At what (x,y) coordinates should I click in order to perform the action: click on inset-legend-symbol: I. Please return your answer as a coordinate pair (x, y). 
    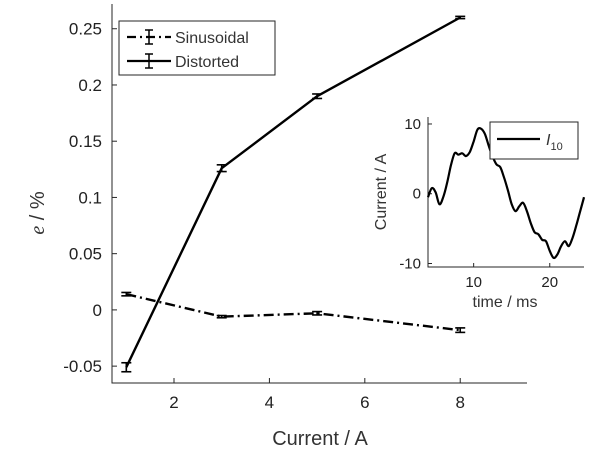
    Looking at the image, I should click on (548, 140).